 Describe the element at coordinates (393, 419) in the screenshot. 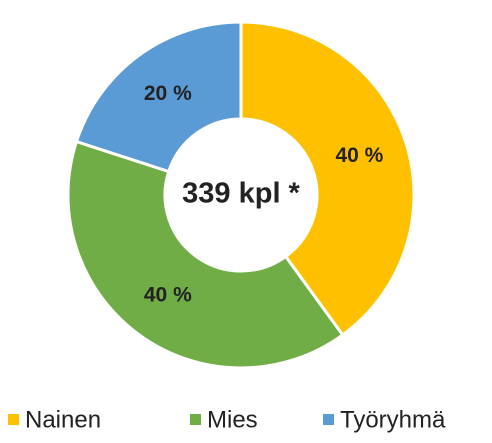

I see `legend-label: Työryhmä` at that location.